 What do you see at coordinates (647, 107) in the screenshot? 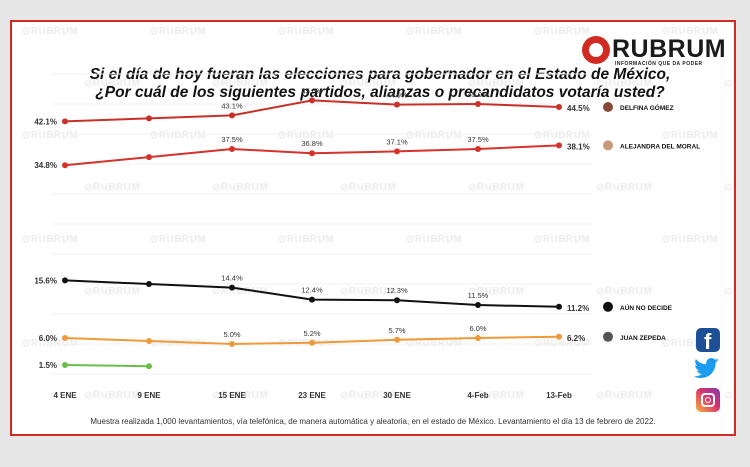
I see `legend-label: DELFINA GÓMEZ` at bounding box center [647, 107].